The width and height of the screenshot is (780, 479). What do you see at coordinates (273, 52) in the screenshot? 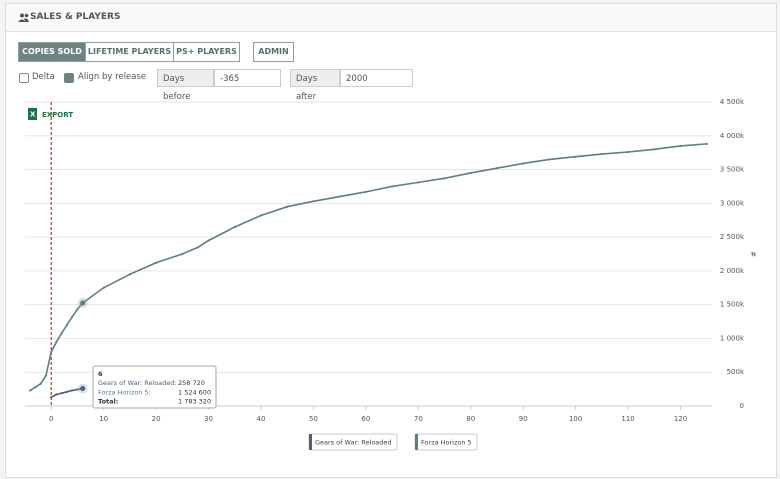
I see `tab: ADMIN` at bounding box center [273, 52].